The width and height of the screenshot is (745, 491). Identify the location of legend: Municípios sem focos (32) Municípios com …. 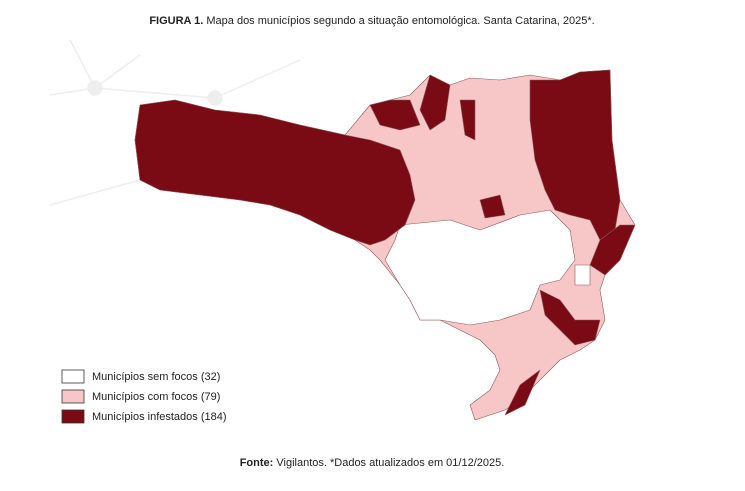
(144, 396).